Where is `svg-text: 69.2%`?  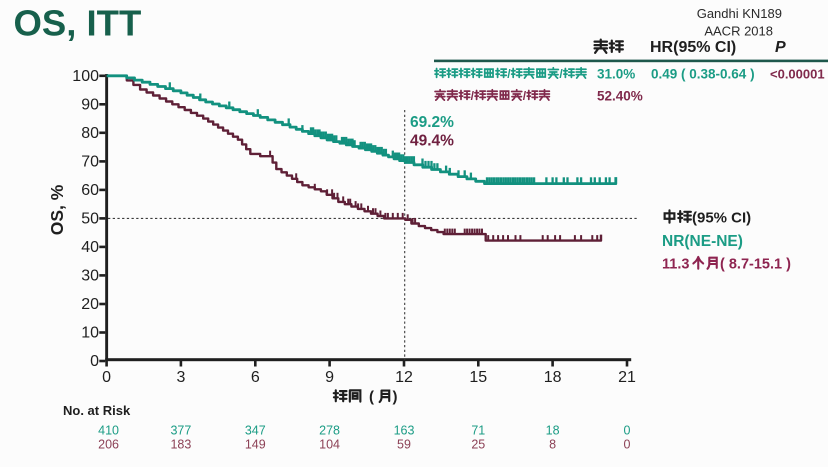 svg-text: 69.2% is located at coordinates (432, 122).